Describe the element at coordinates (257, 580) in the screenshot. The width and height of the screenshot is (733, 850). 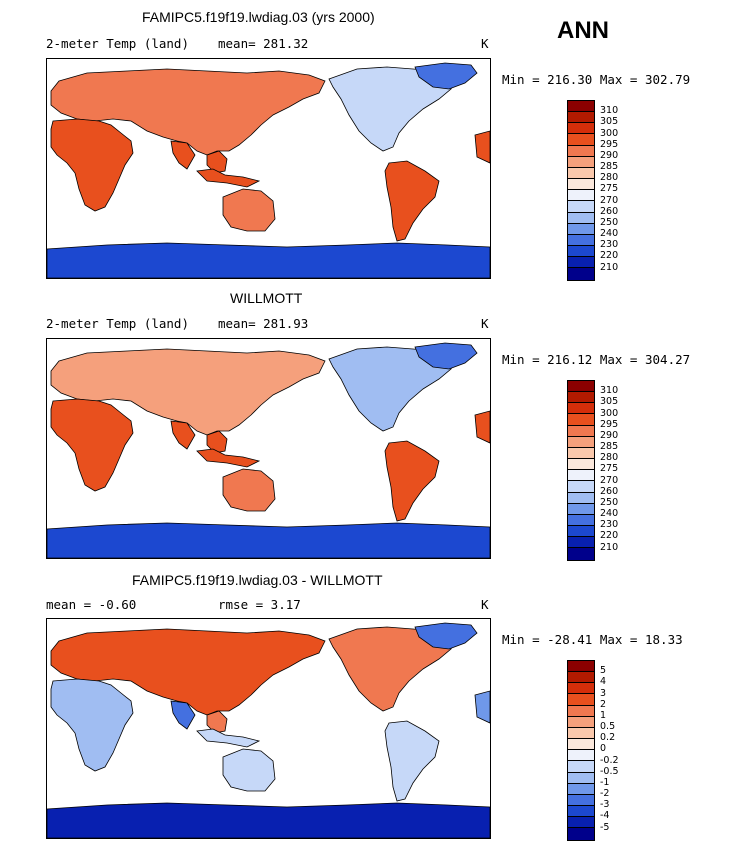
I see `panel3-title: FAMIPC5.f19f19.lwdiag.03 - WILLMOTT` at that location.